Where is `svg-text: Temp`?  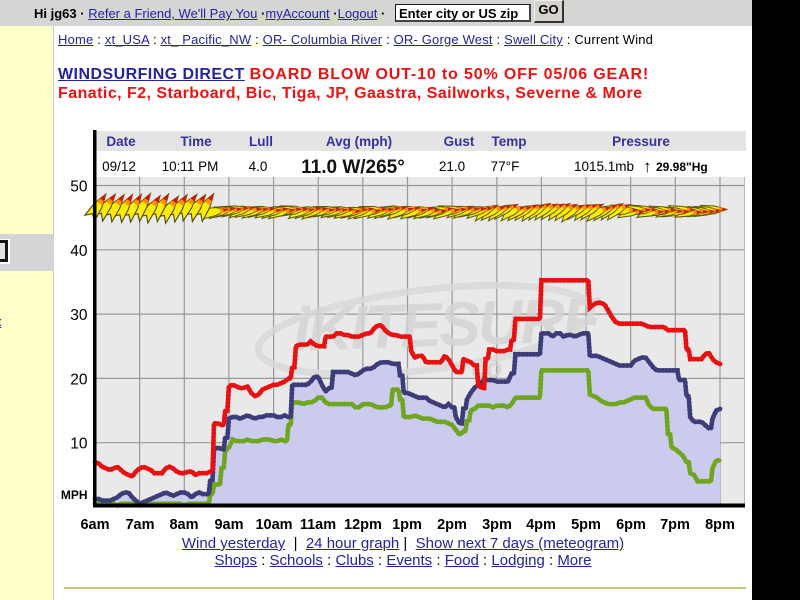
svg-text: Temp is located at coordinates (508, 141).